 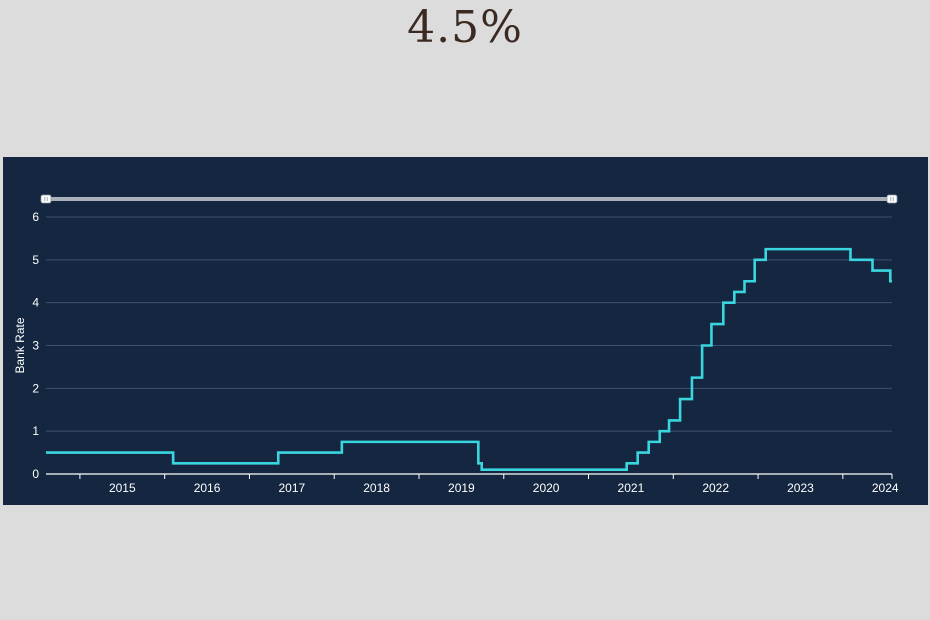 I want to click on y-tick-label-2: 2, so click(x=35, y=388).